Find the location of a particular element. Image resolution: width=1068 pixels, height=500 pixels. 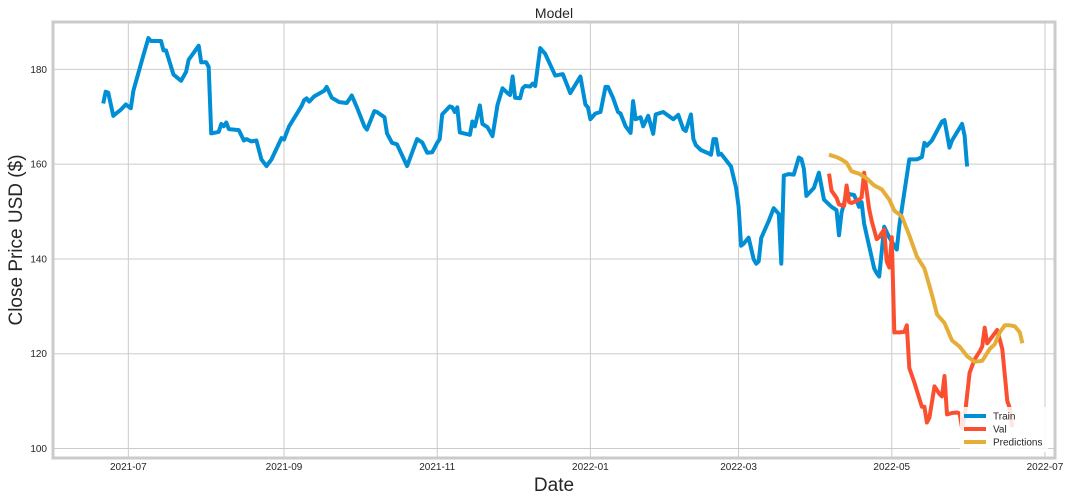

x-tick-label: 2022-01 is located at coordinates (590, 467).